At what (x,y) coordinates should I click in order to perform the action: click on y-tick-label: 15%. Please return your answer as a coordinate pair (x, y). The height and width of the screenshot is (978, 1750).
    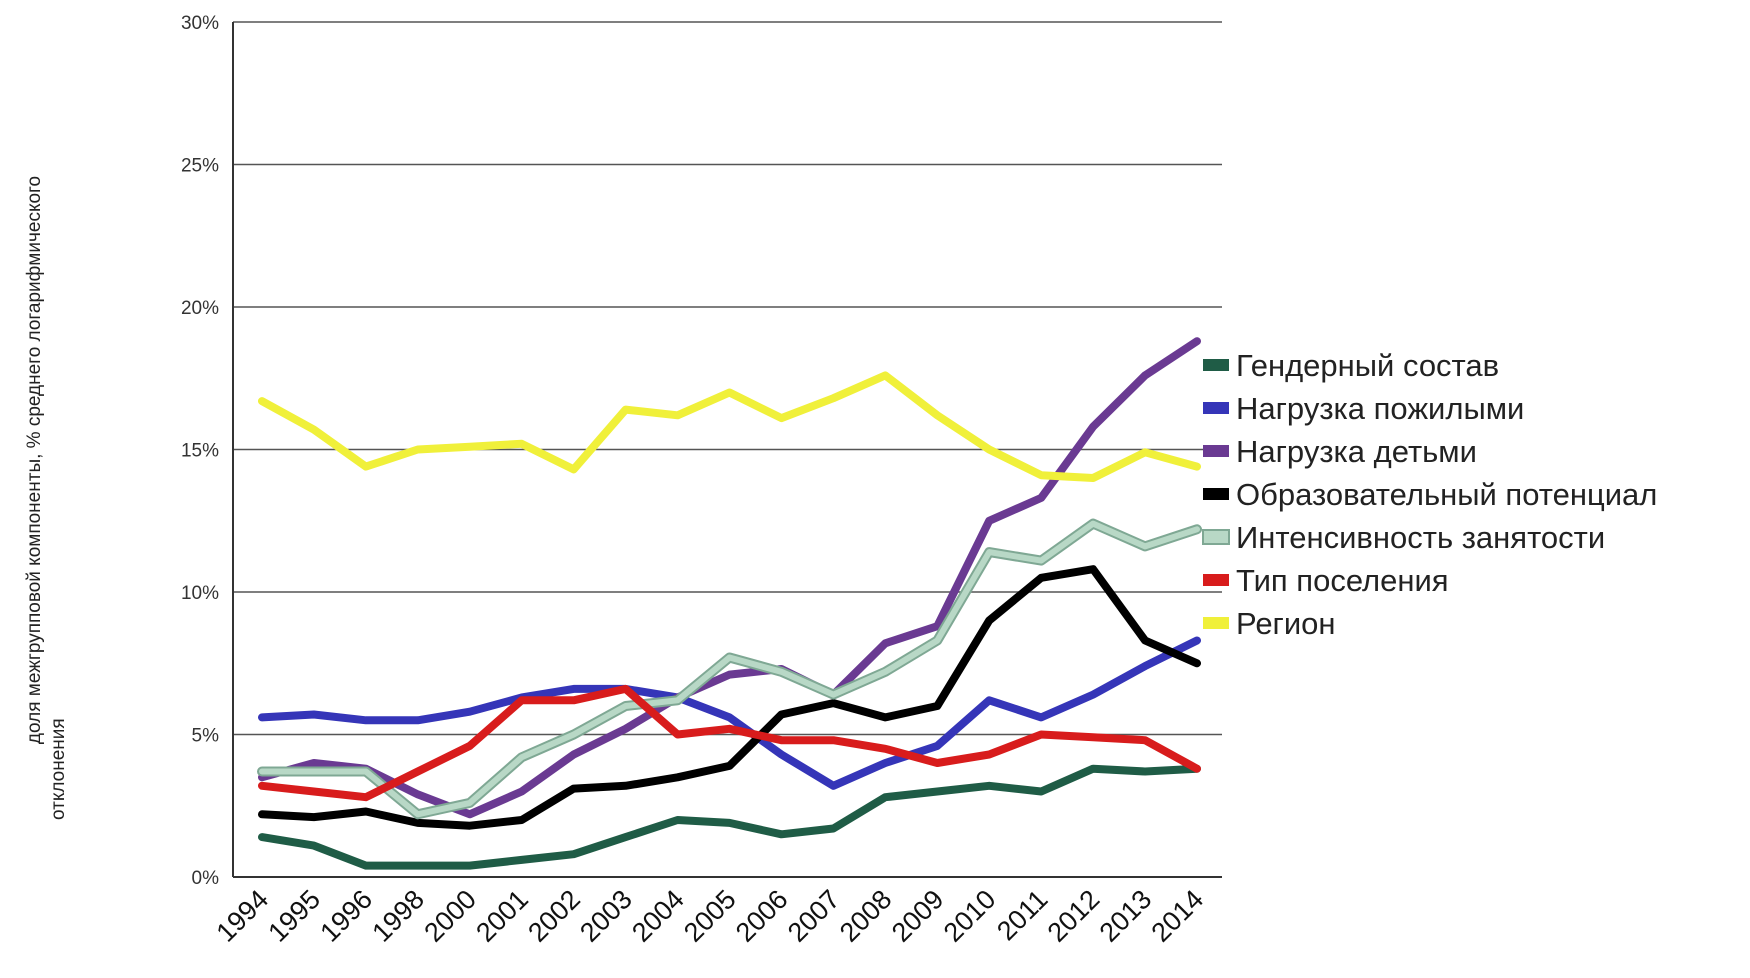
    Looking at the image, I should click on (200, 451).